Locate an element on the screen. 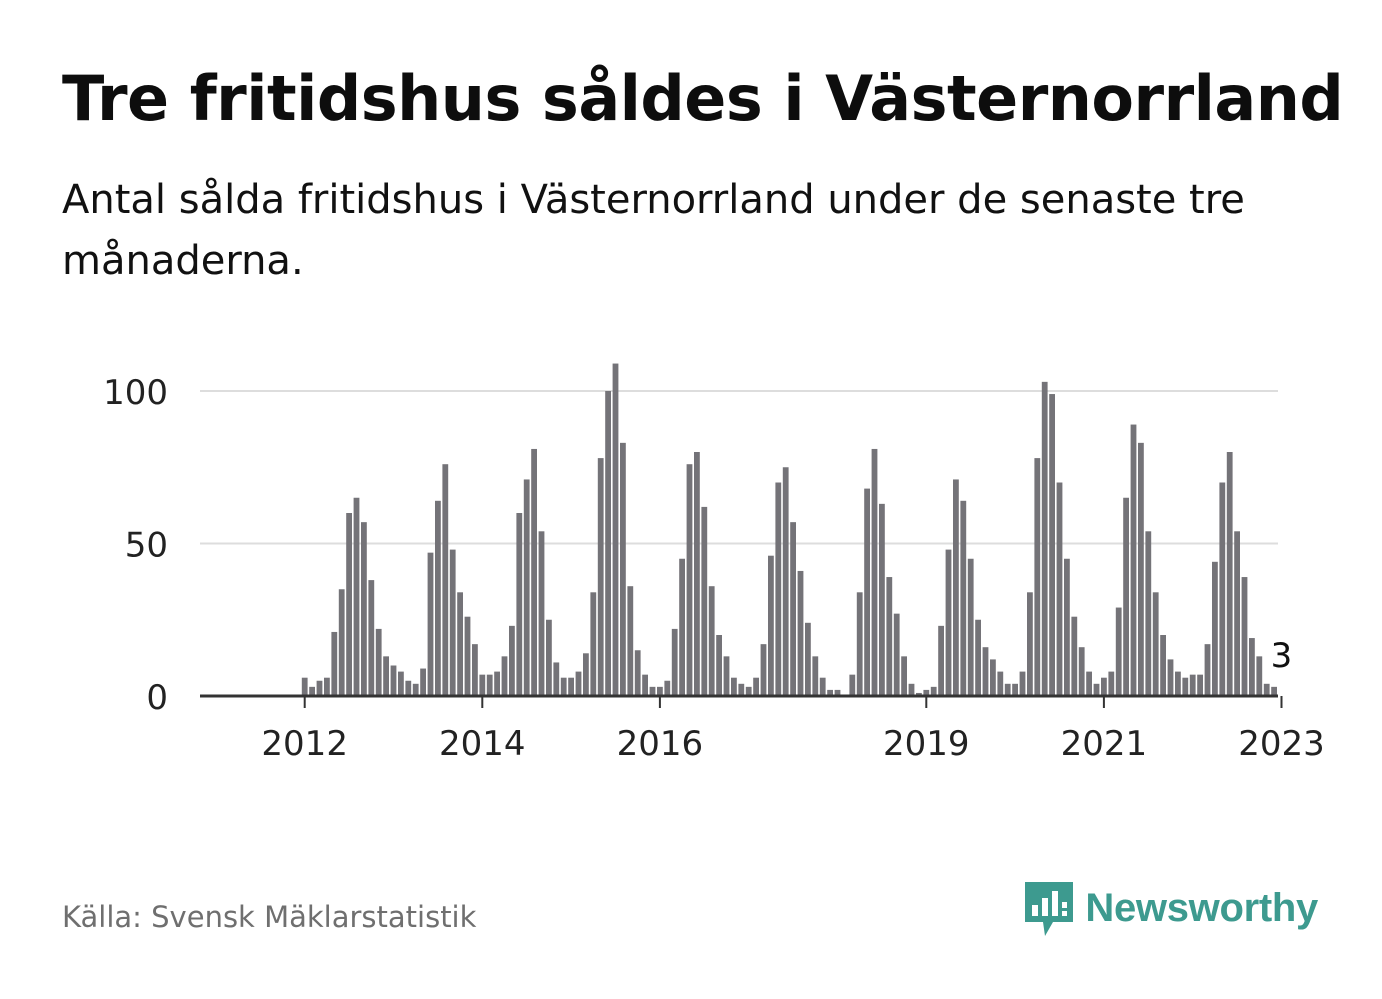 Image resolution: width=1382 pixels, height=999 pixels. chart-title: Tre fritidshus såldes i Västernorrland is located at coordinates (703, 98).